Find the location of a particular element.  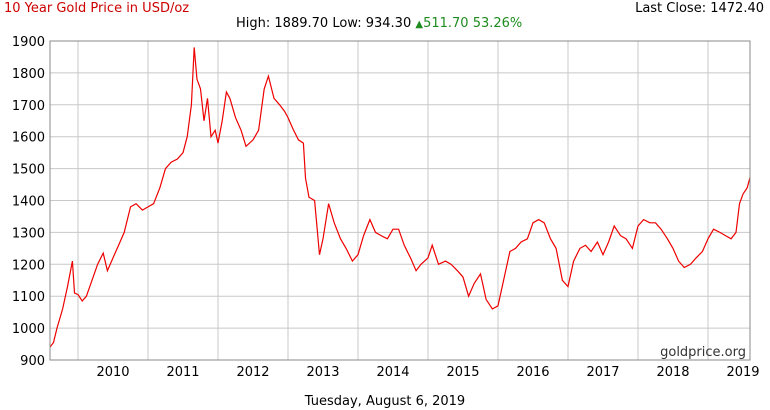

chart-title: 10 Year Gold Price in USD/oz is located at coordinates (97, 8).